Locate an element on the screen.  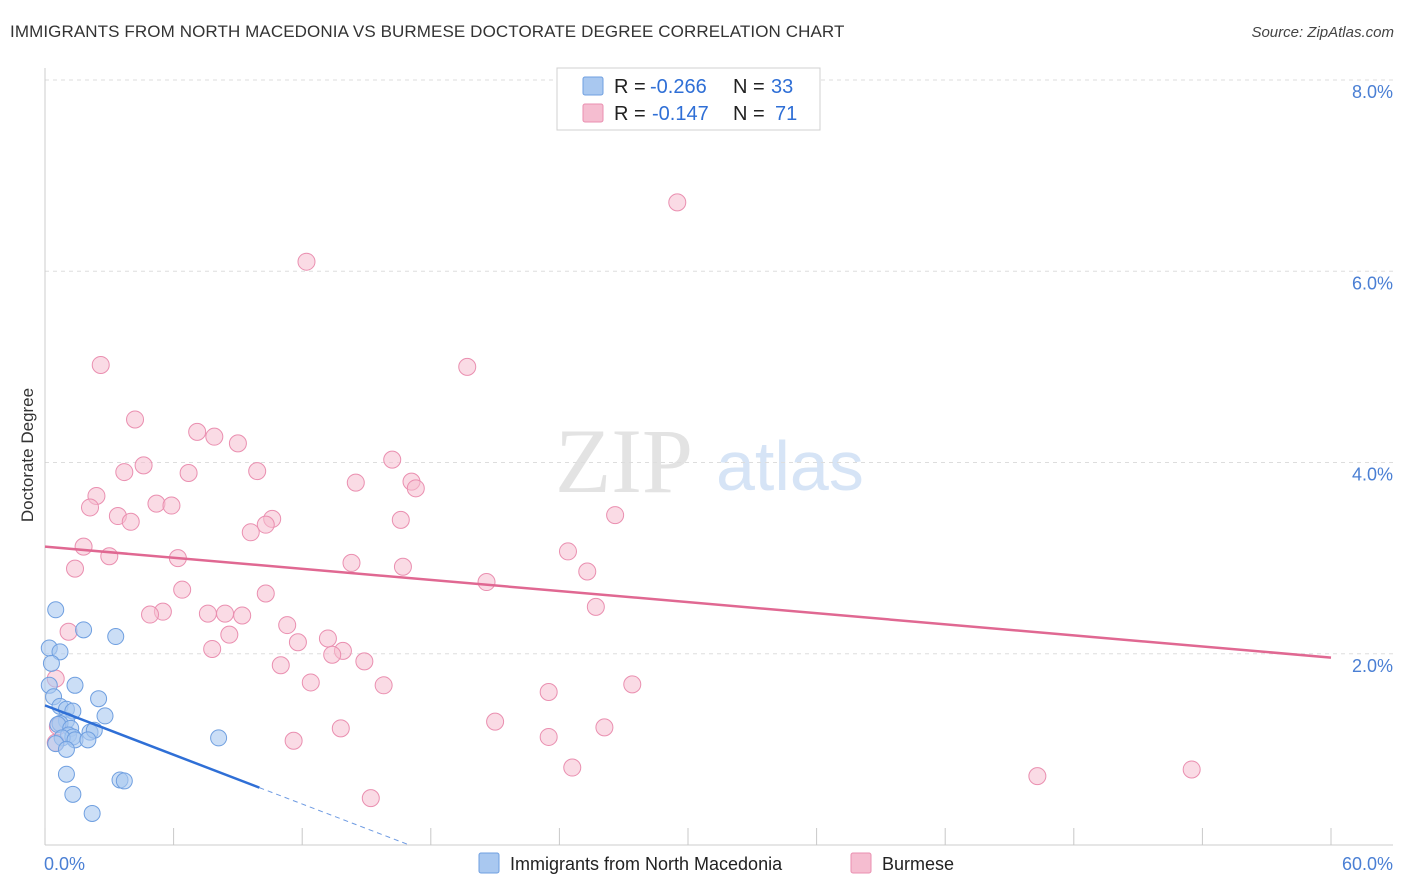
series-legend: Immigrants from North Macedonia Burmese is located at coordinates (716, 863).